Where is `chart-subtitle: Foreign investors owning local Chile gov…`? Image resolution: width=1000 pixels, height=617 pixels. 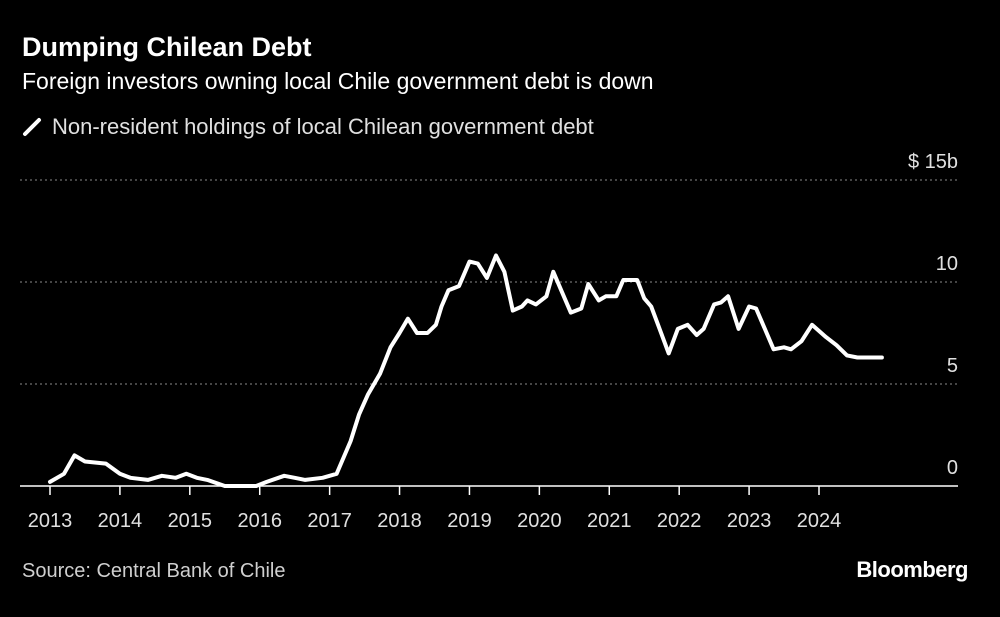
chart-subtitle: Foreign investors owning local Chile gov… is located at coordinates (338, 81).